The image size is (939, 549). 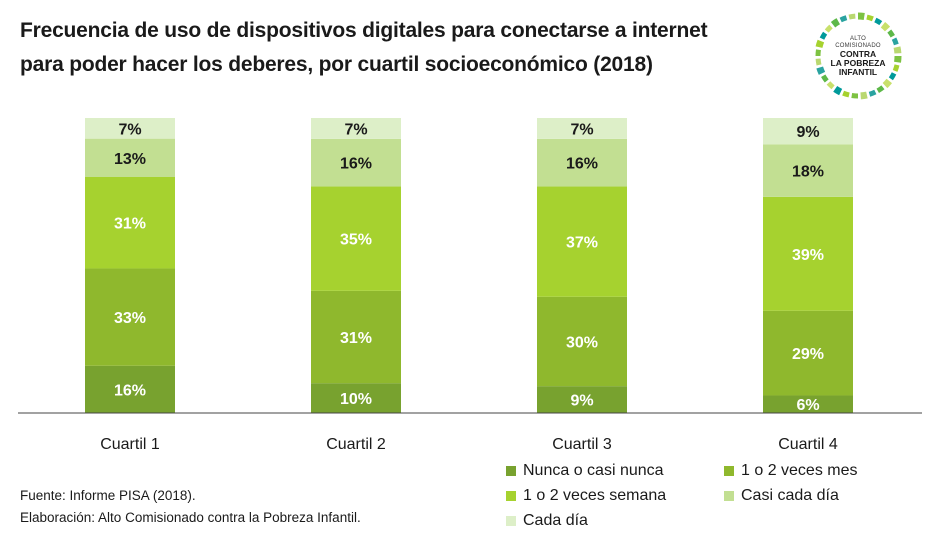 I want to click on legend-item: Nunca o casi nunca, so click(x=585, y=471).